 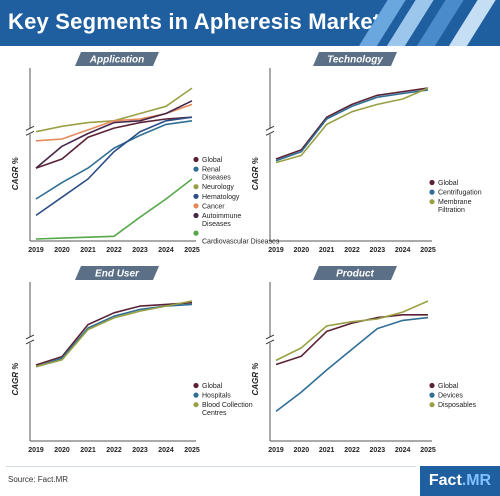 What do you see at coordinates (227, 409) in the screenshot?
I see `legend-label: Blood Collection Centres` at bounding box center [227, 409].